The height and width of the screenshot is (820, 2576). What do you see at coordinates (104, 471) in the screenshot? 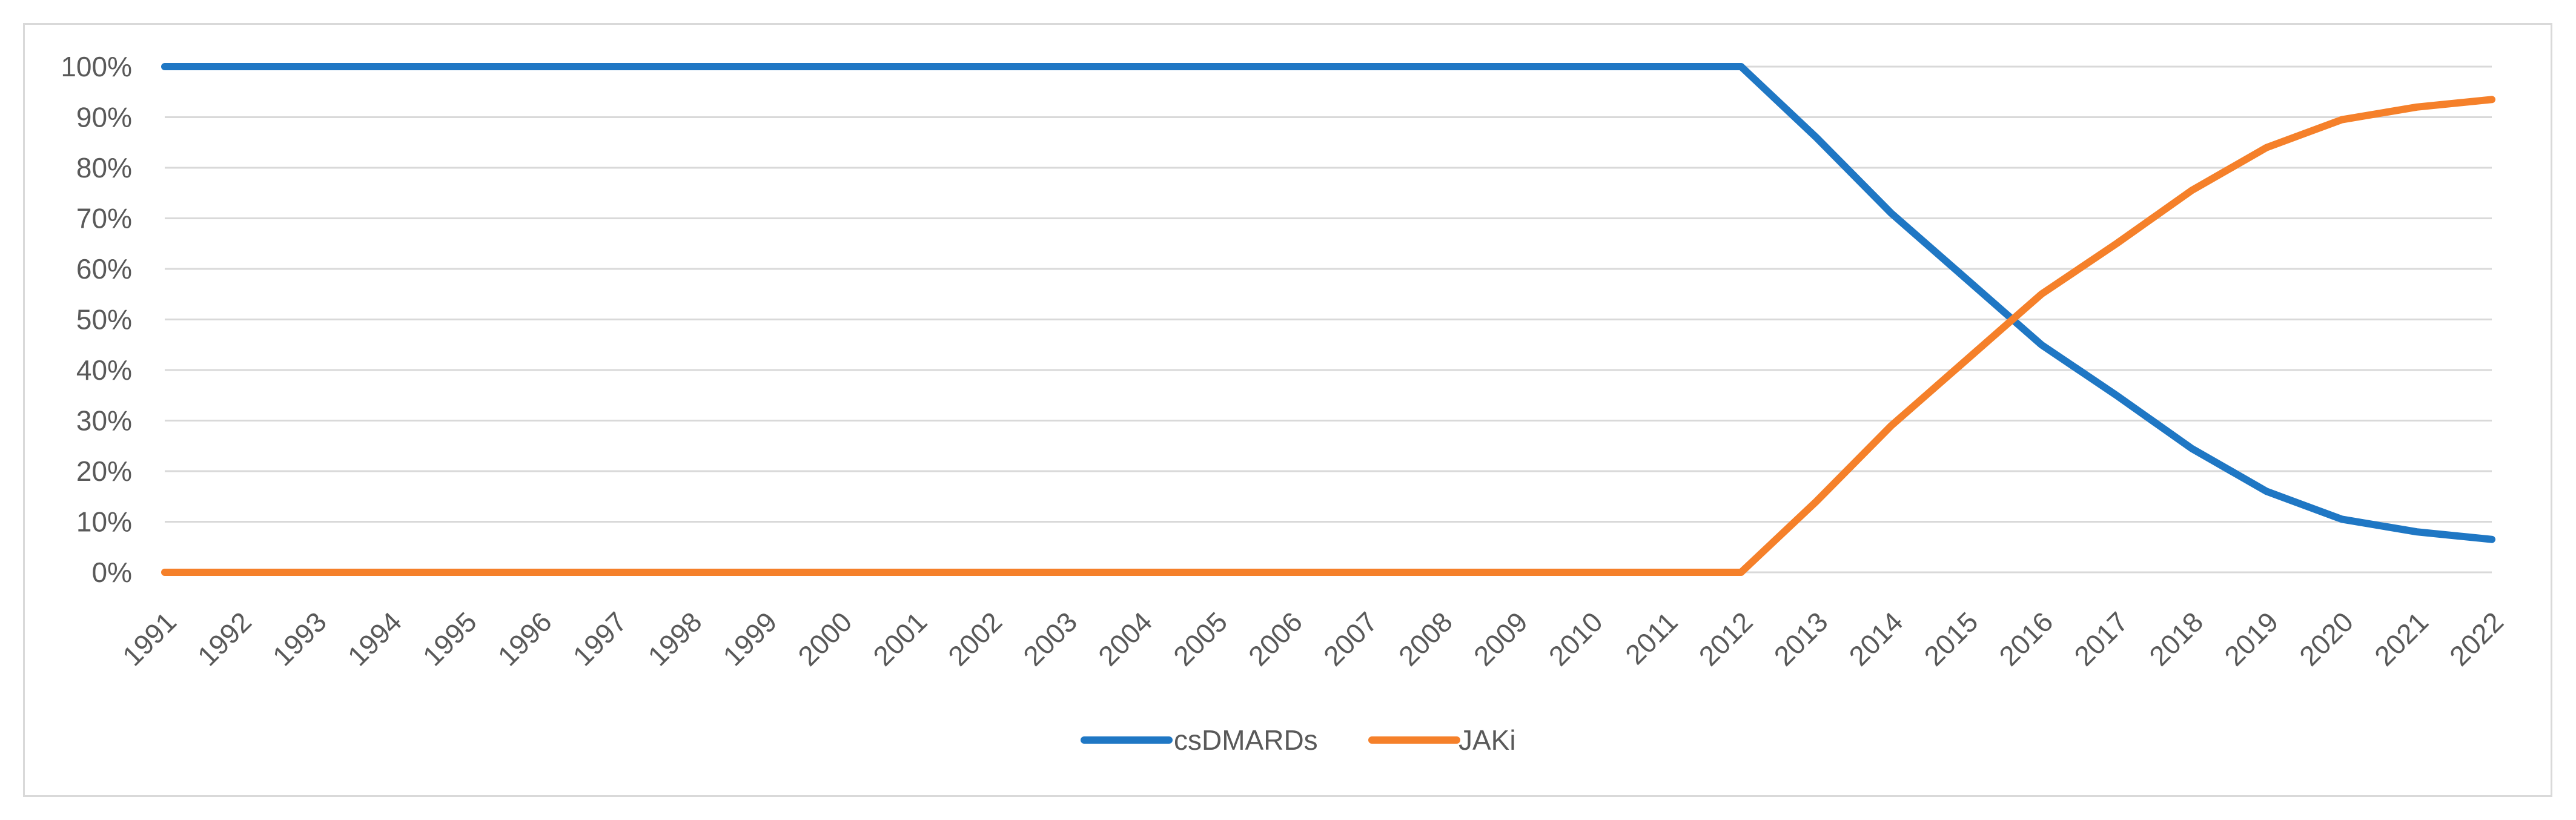
I see `y-tick-label: 20%` at bounding box center [104, 471].